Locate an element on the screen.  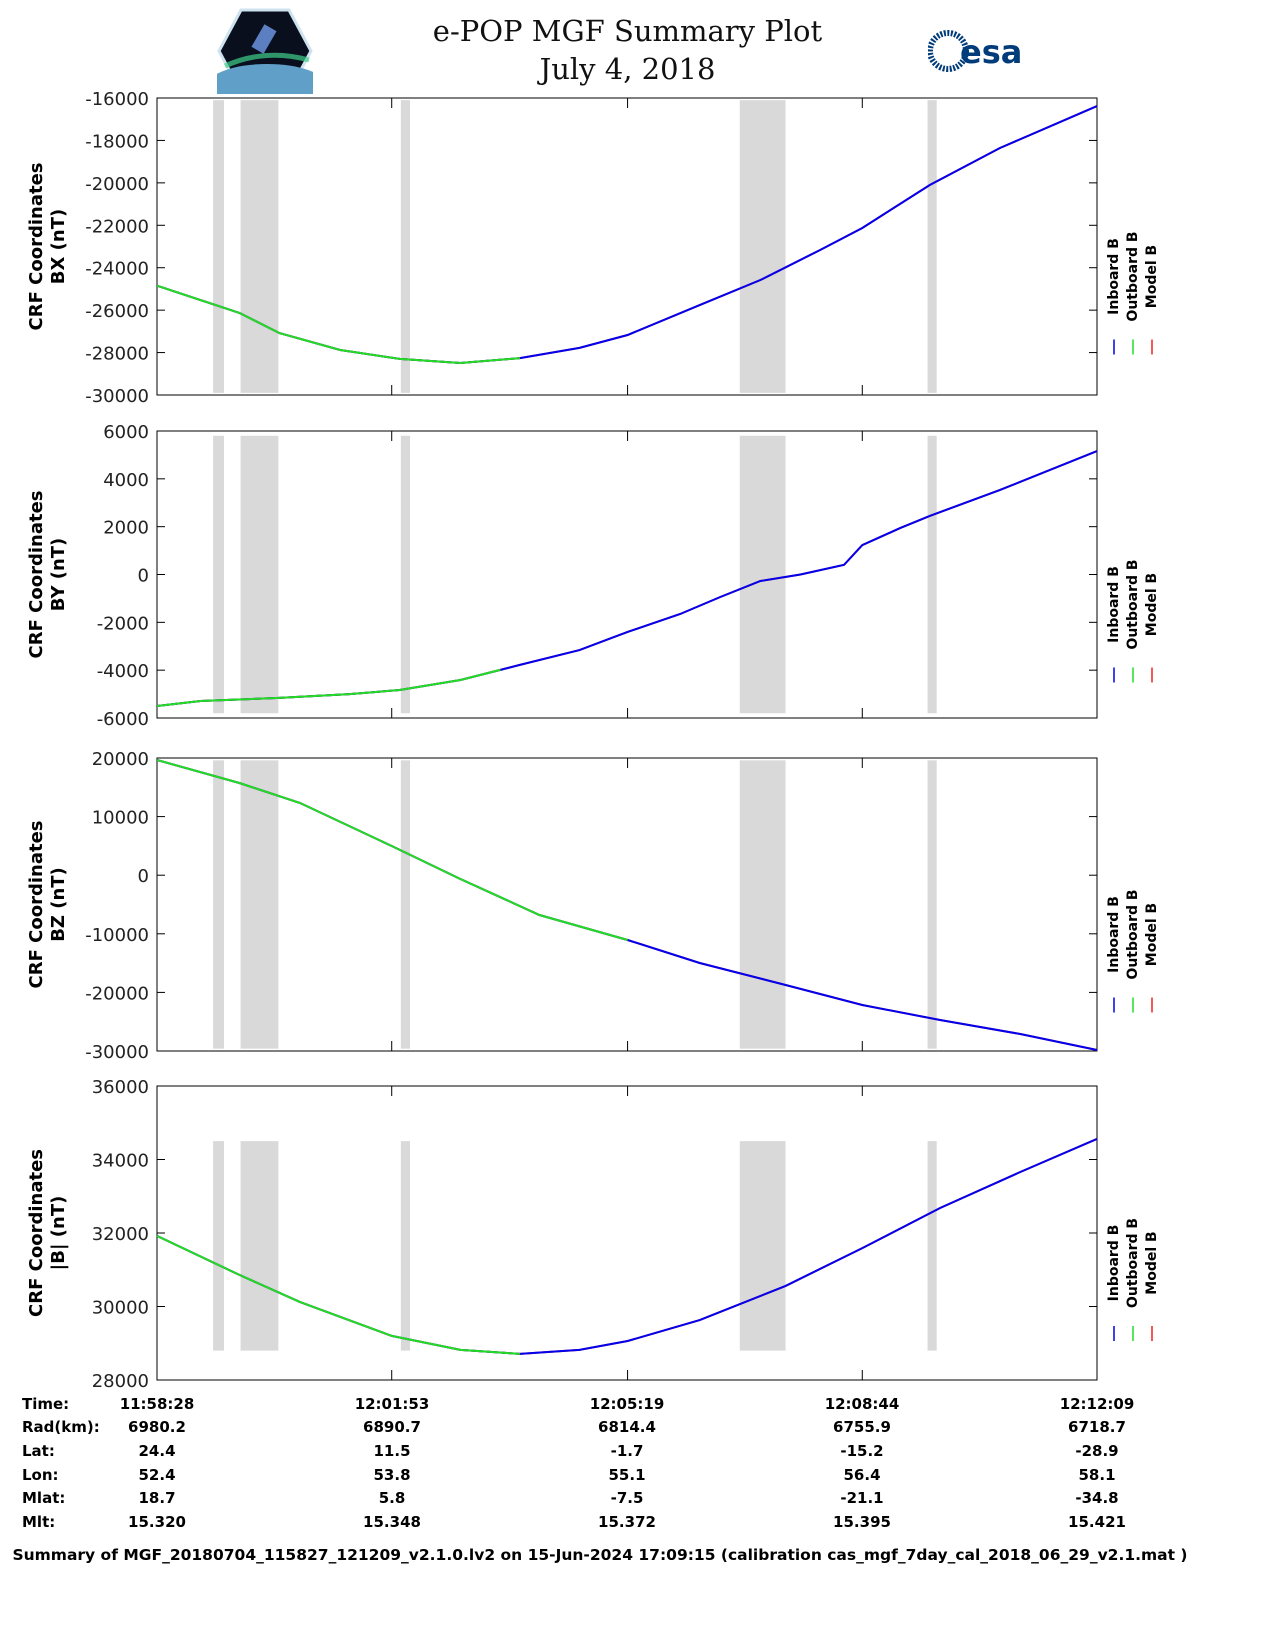
y-tick-label: 4000 is located at coordinates (126, 480).